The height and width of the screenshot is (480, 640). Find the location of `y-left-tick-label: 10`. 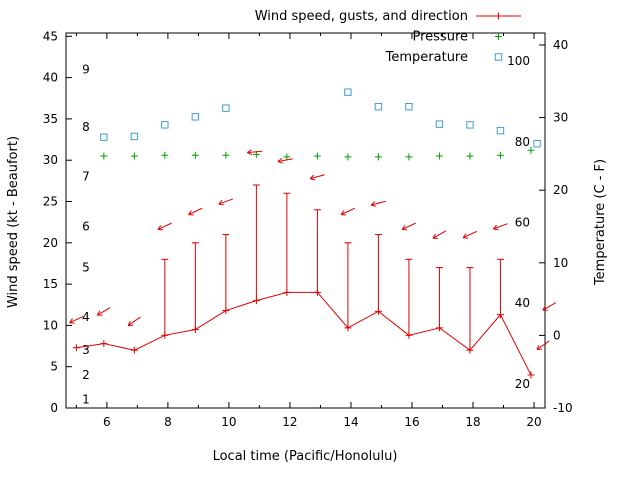

y-left-tick-label: 10 is located at coordinates (50, 325).